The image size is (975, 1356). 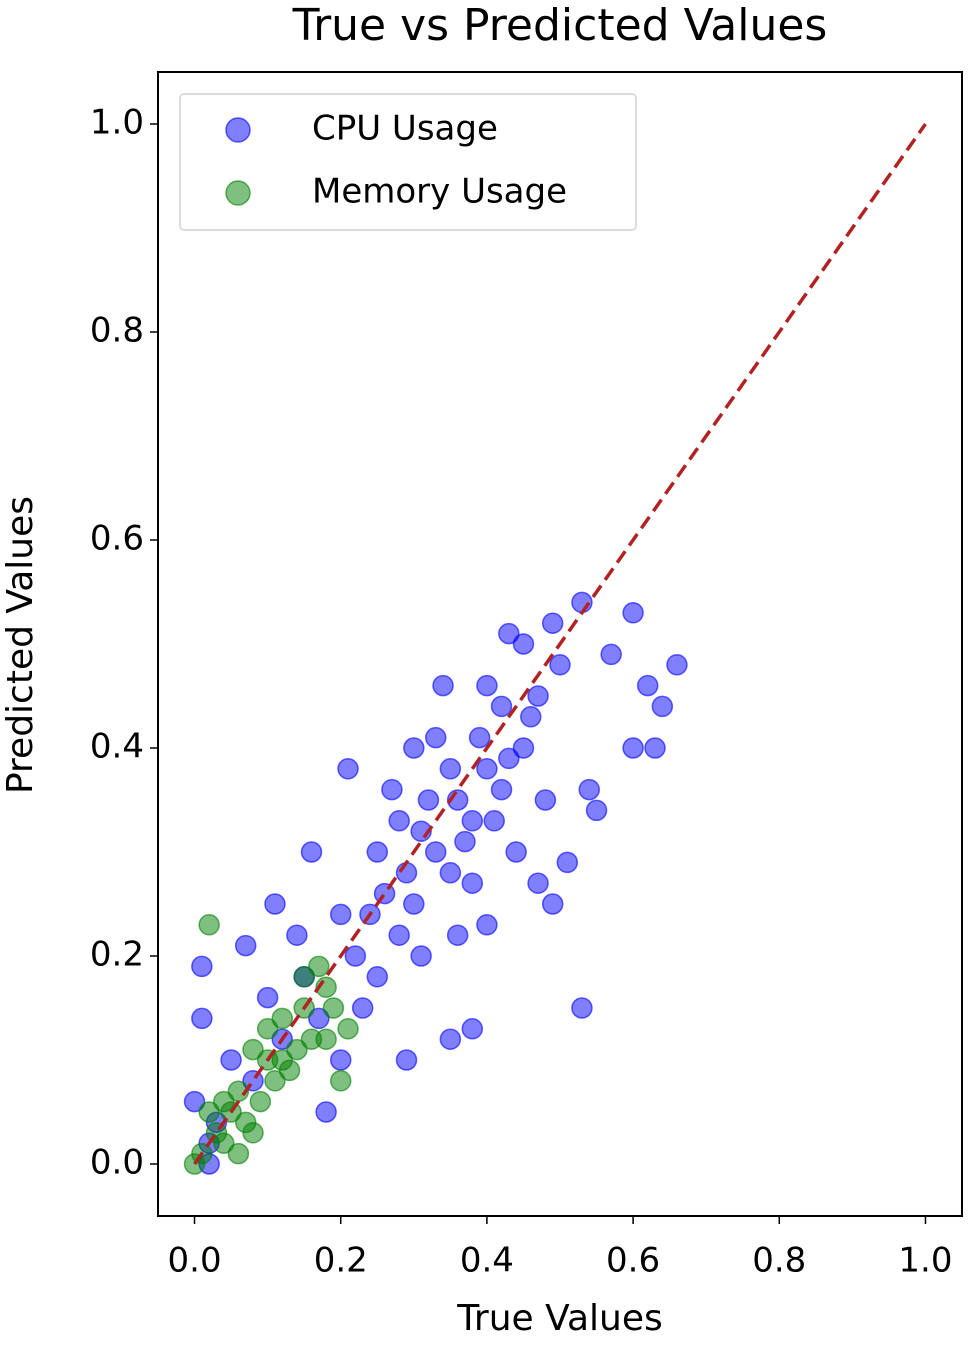 I want to click on x-tick-label: 0.8, so click(x=779, y=1261).